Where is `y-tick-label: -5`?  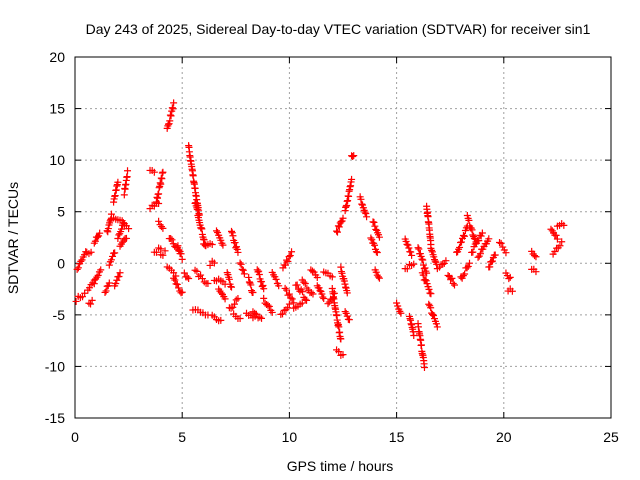
y-tick-label: -5 is located at coordinates (59, 315).